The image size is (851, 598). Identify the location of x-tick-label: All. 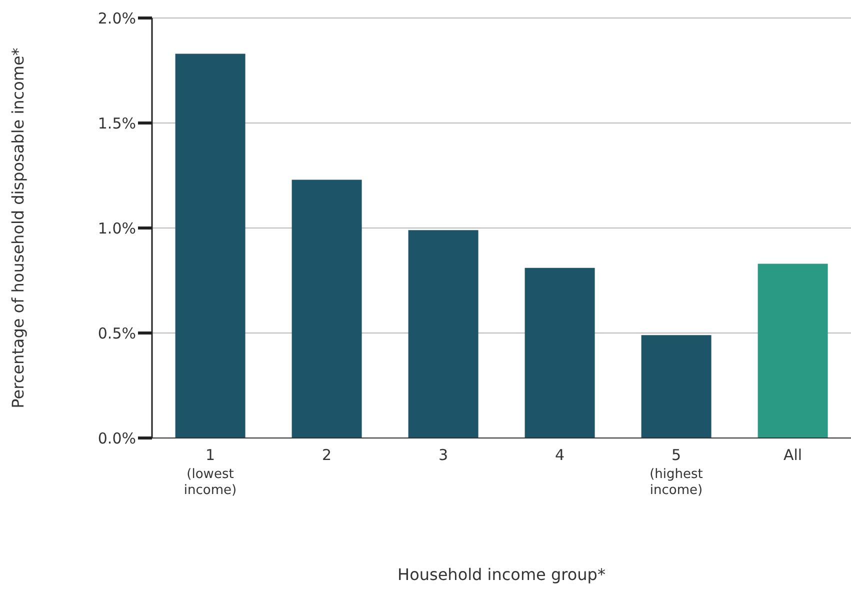
(792, 455).